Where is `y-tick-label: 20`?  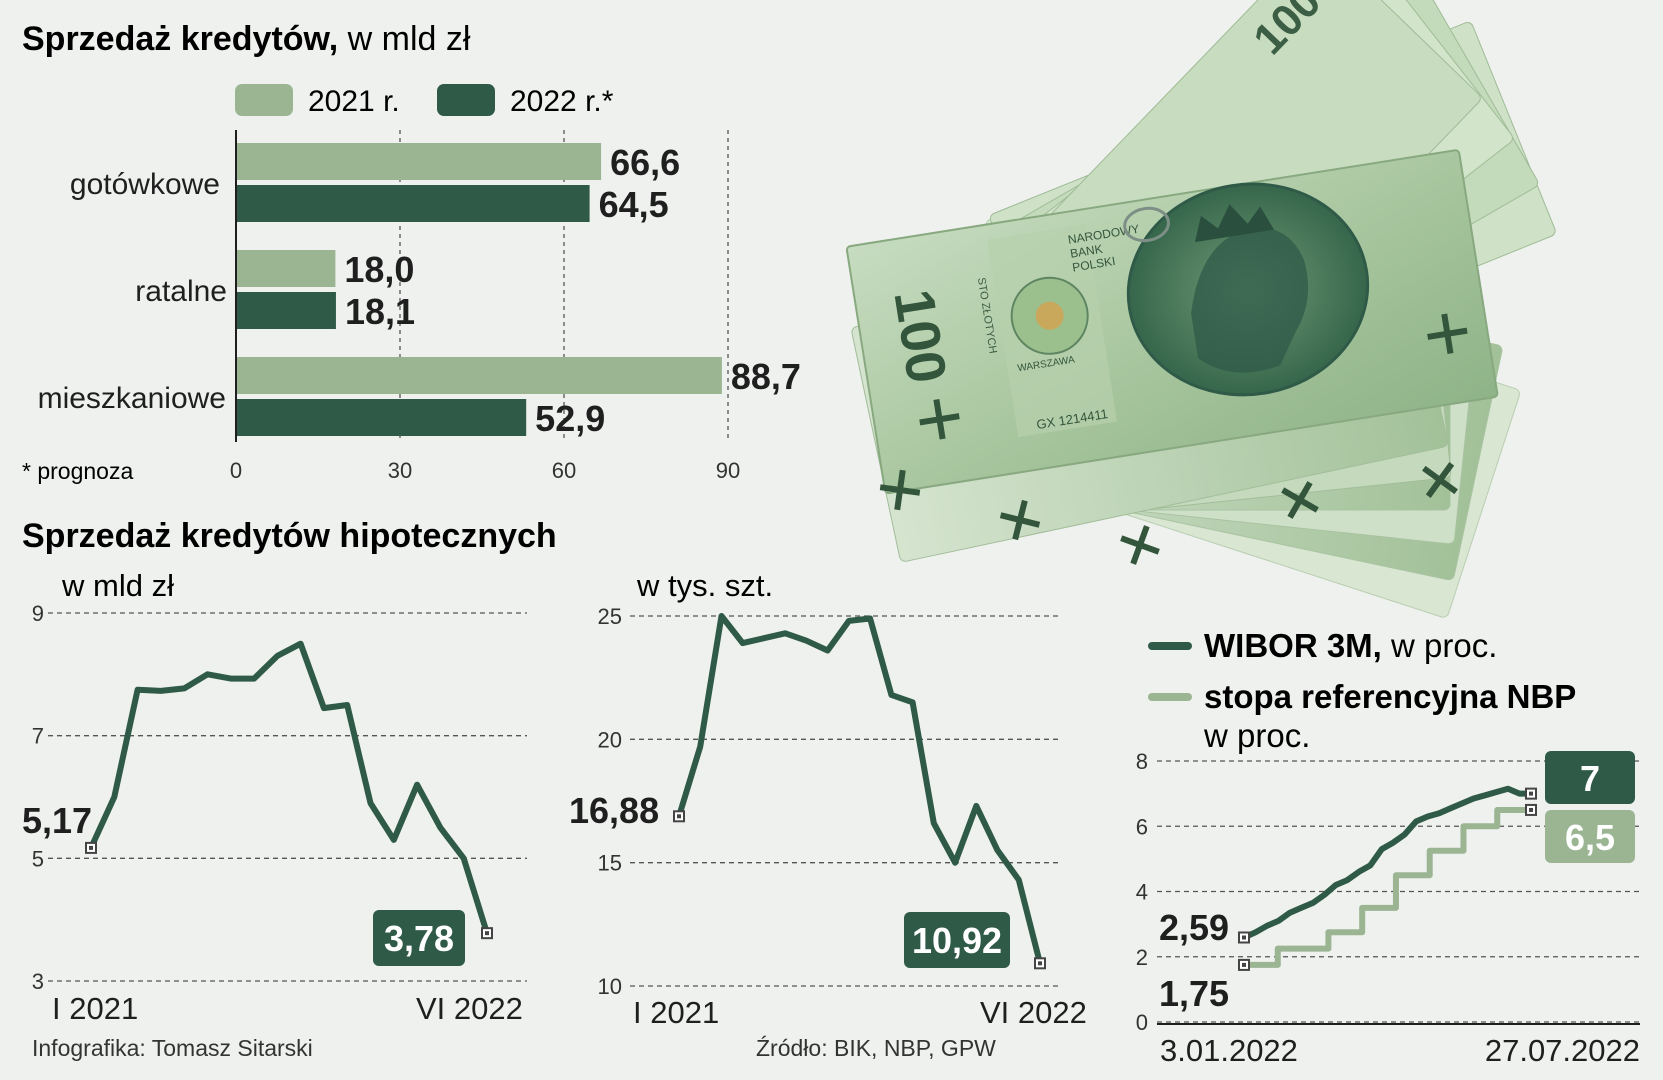
y-tick-label: 20 is located at coordinates (610, 739).